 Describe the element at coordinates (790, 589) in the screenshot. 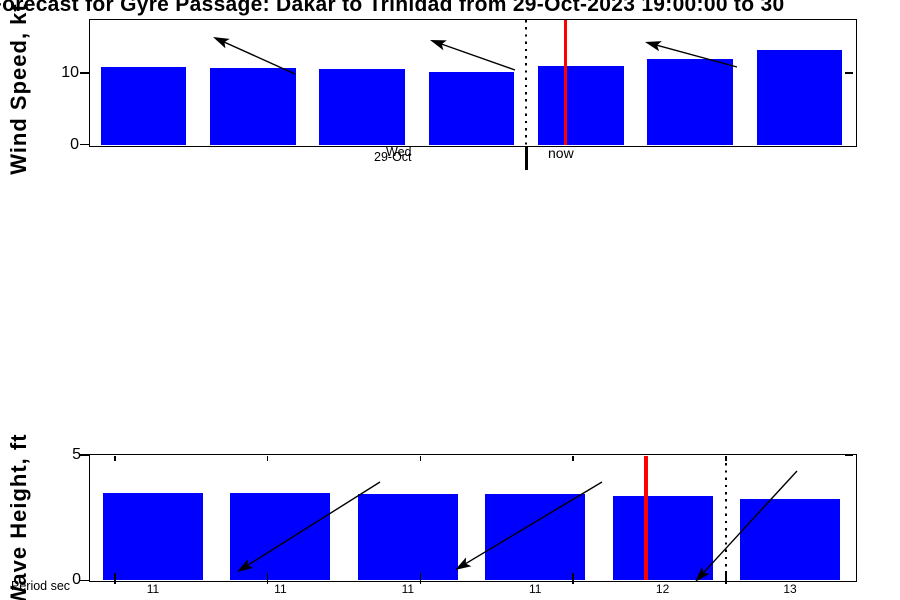

I see `period-label: 13` at that location.